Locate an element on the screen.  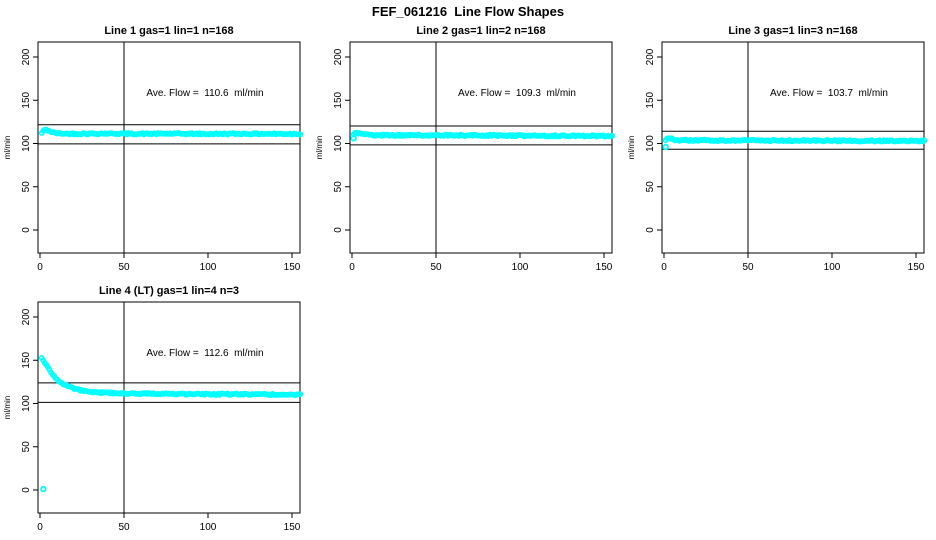
plot-area-line-1: 0 50 100 150 0 50 100 150 200 ml/min is located at coordinates (153, 157).